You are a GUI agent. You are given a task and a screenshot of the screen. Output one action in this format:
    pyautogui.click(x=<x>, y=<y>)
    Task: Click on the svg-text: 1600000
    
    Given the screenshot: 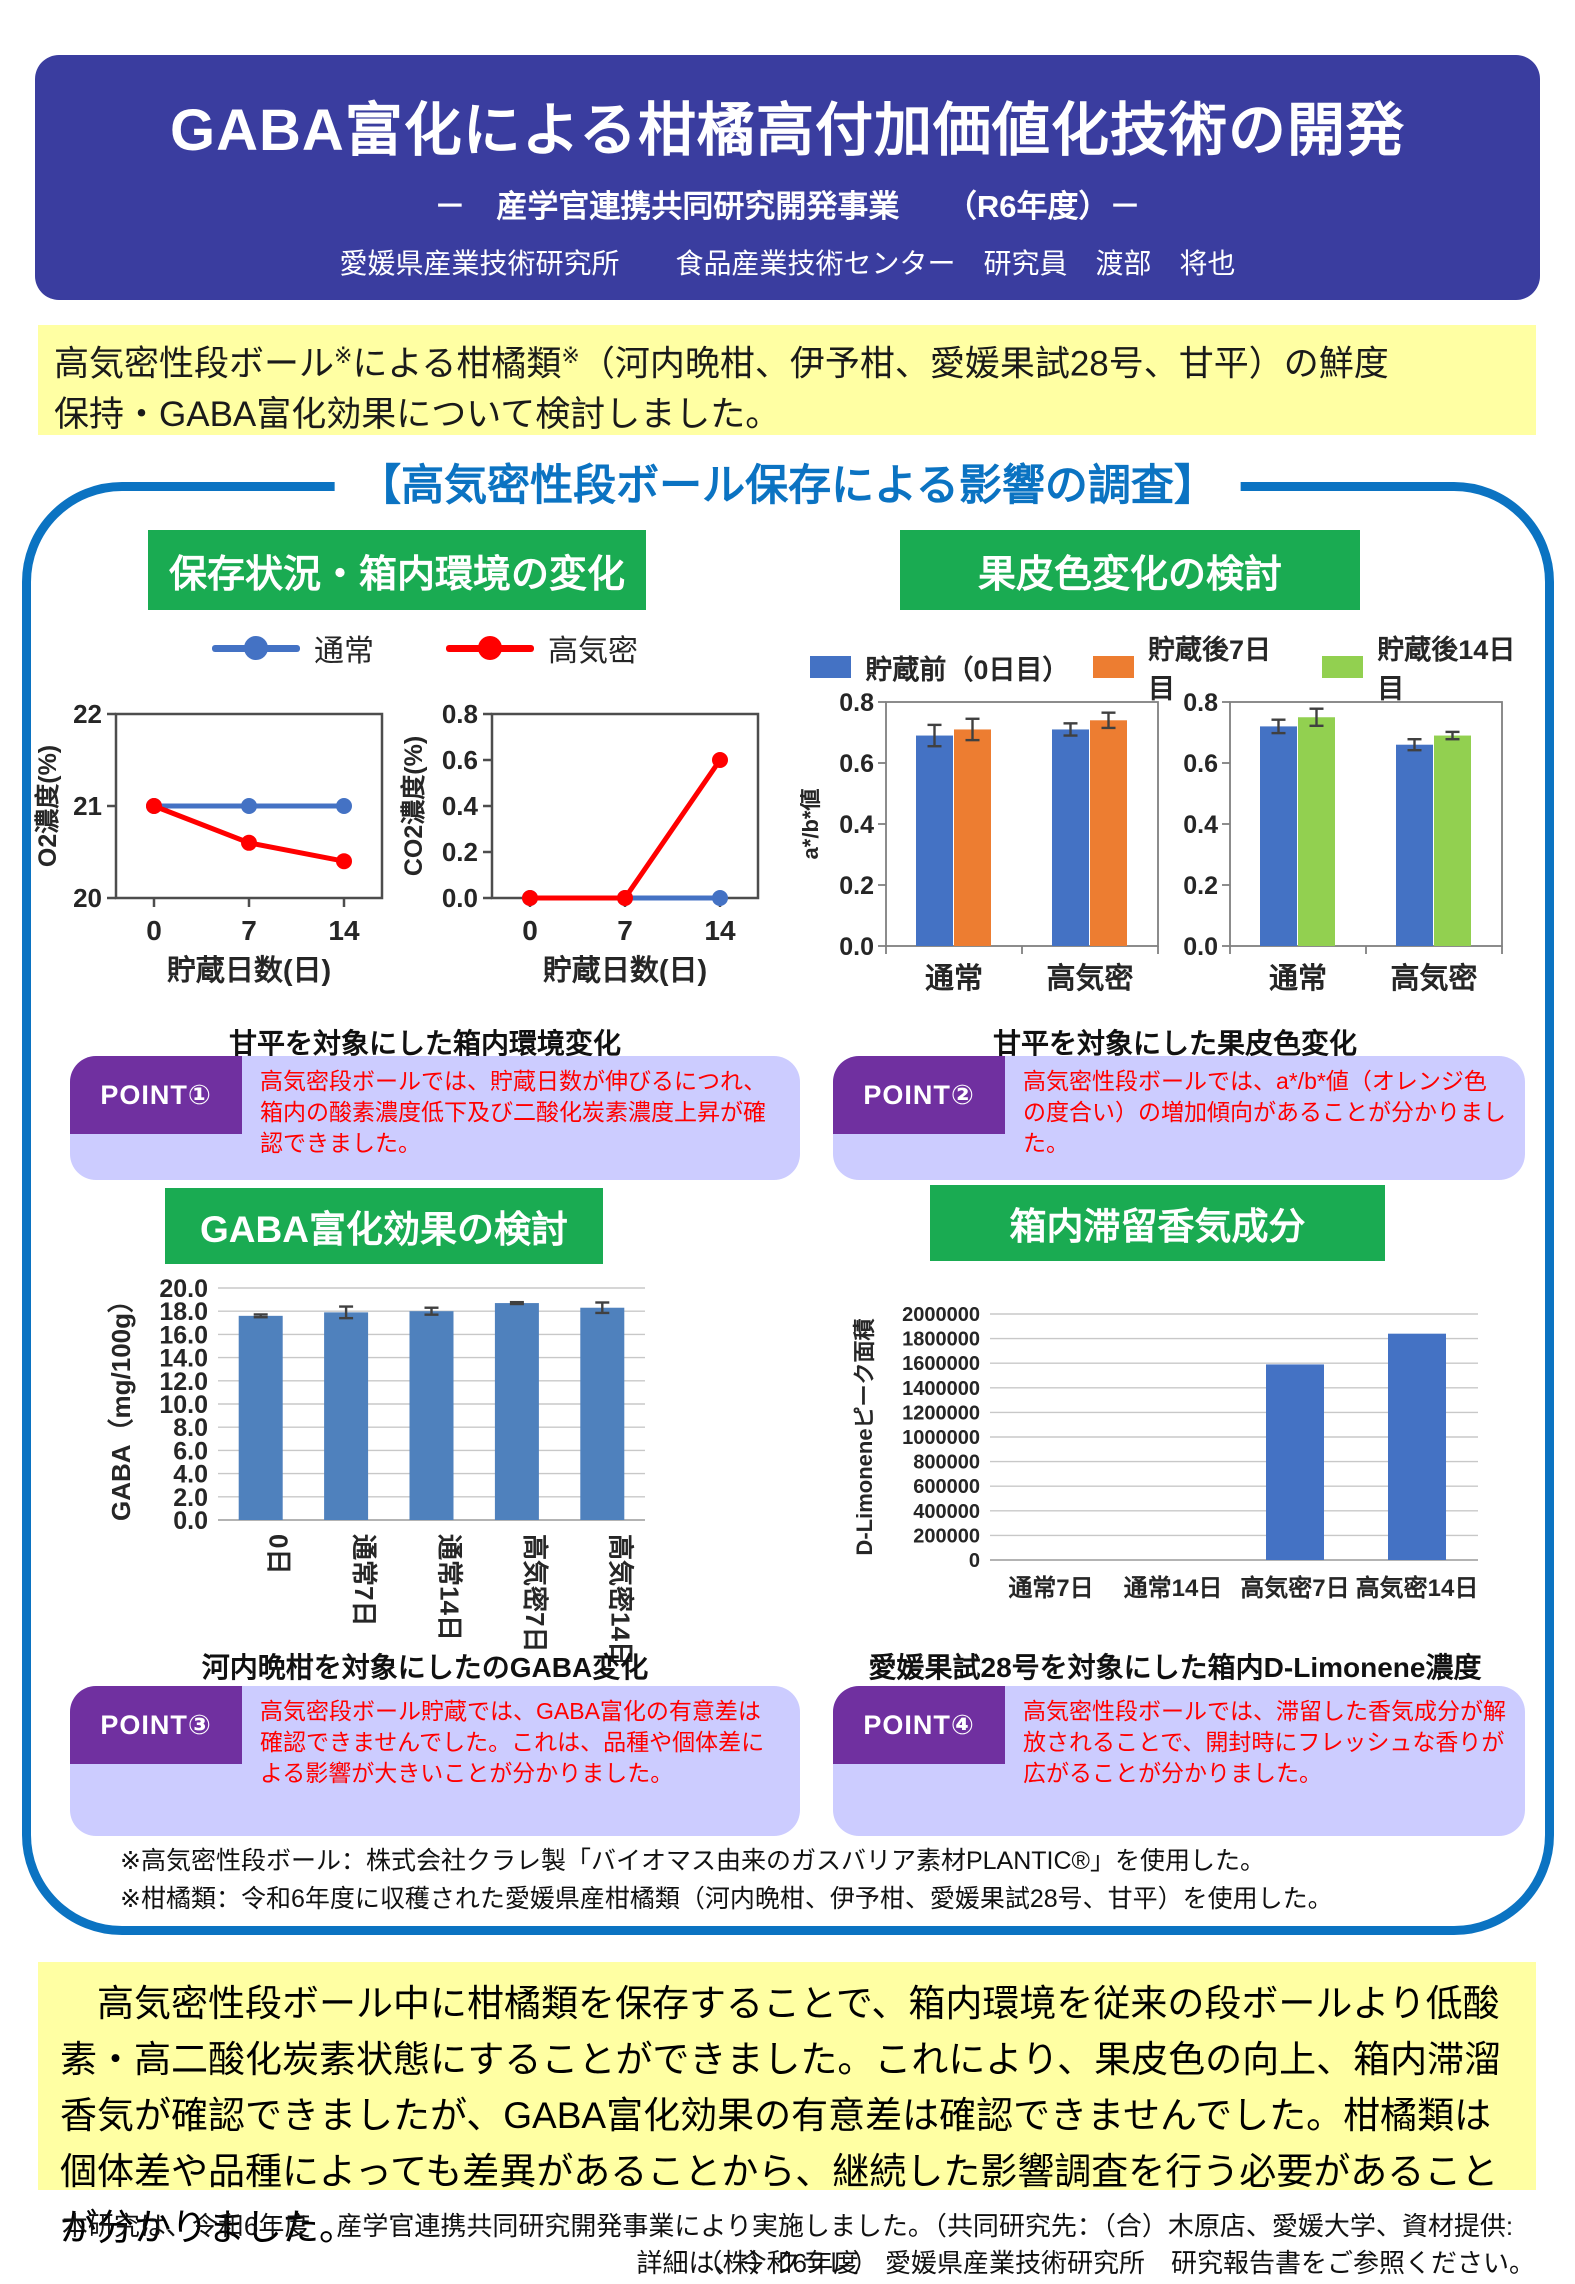 What is the action you would take?
    pyautogui.click(x=941, y=1364)
    